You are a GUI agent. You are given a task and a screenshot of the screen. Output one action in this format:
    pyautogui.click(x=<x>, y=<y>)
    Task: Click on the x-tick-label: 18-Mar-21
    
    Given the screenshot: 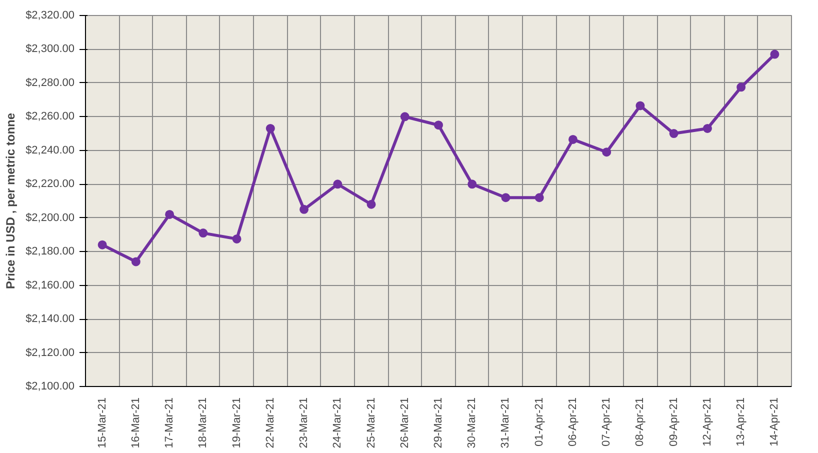 What is the action you would take?
    pyautogui.click(x=203, y=422)
    